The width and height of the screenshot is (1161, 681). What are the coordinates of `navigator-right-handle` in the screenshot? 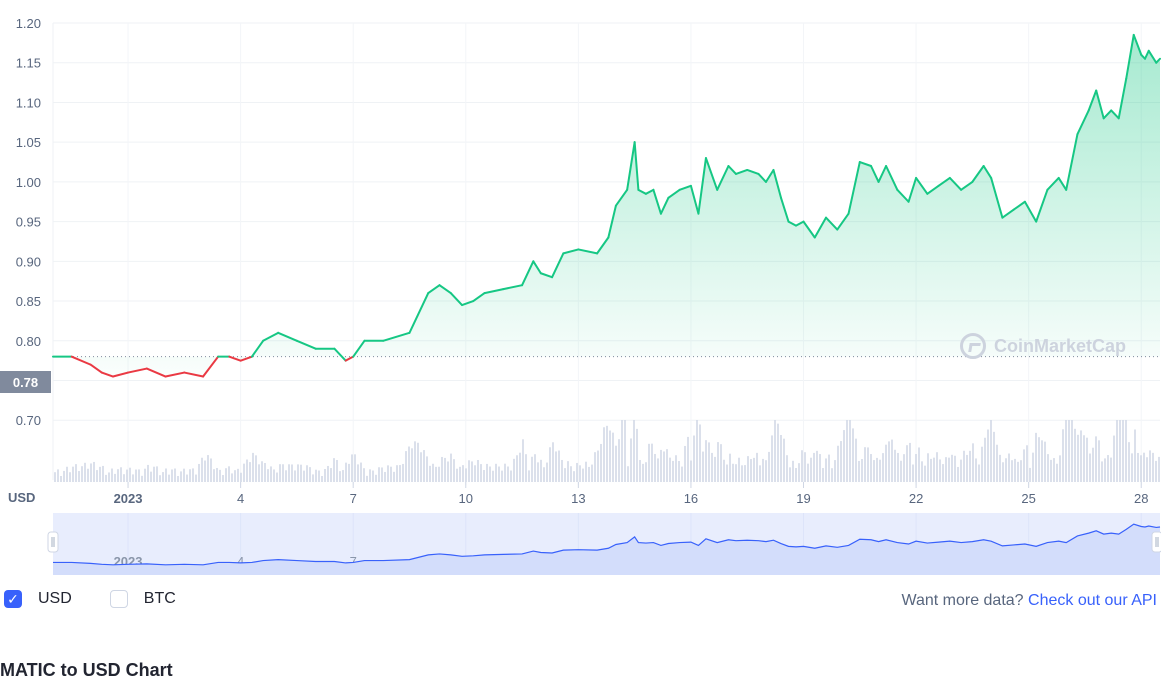 It's located at (1156, 542).